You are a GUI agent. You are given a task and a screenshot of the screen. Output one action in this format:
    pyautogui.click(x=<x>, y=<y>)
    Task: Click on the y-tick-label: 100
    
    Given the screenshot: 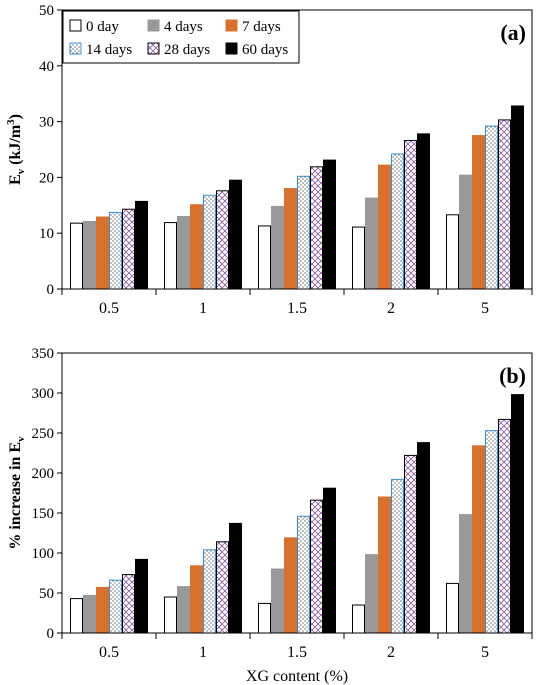 What is the action you would take?
    pyautogui.click(x=43, y=554)
    